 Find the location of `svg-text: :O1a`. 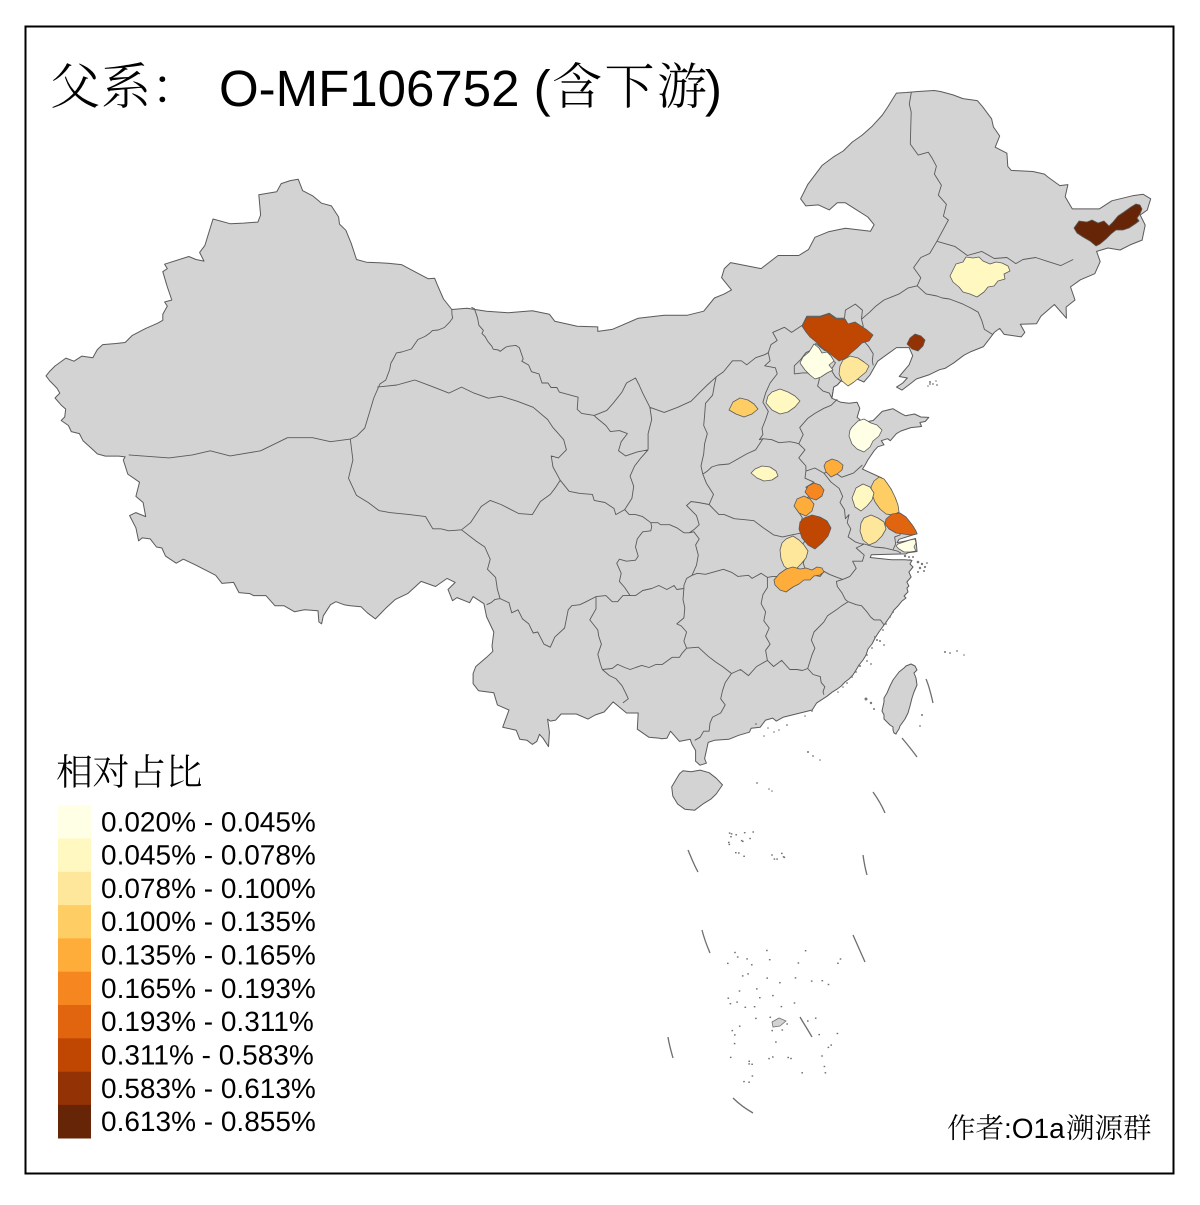

svg-text: :O1a is located at coordinates (1034, 1128).